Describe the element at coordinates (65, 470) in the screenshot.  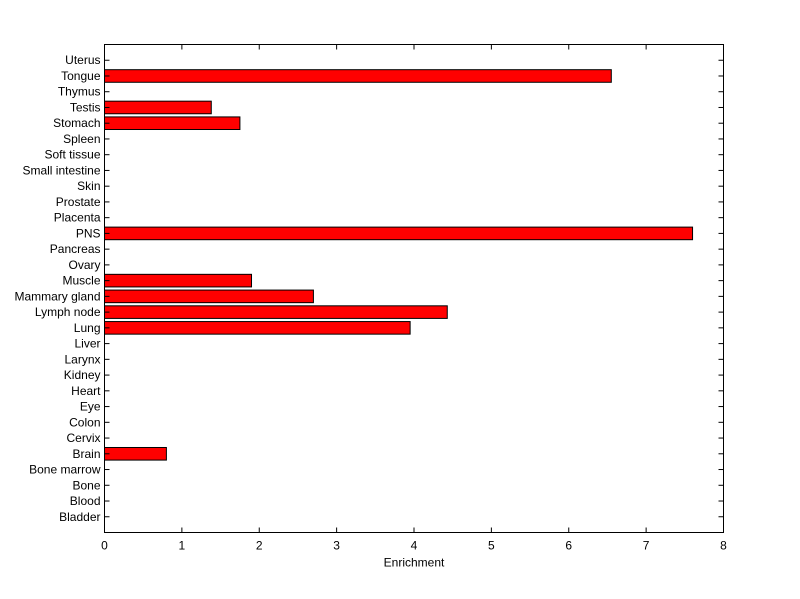
I see `y-tick-label-bone-marrow: Bone marrow` at that location.